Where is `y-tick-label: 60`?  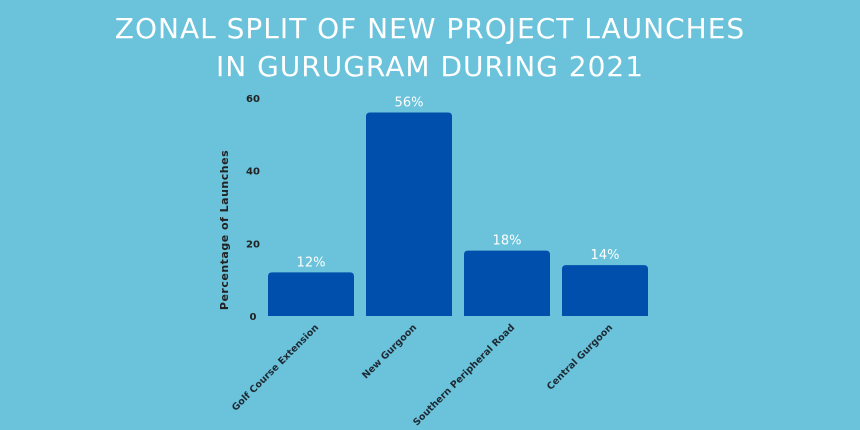 y-tick-label: 60 is located at coordinates (253, 99).